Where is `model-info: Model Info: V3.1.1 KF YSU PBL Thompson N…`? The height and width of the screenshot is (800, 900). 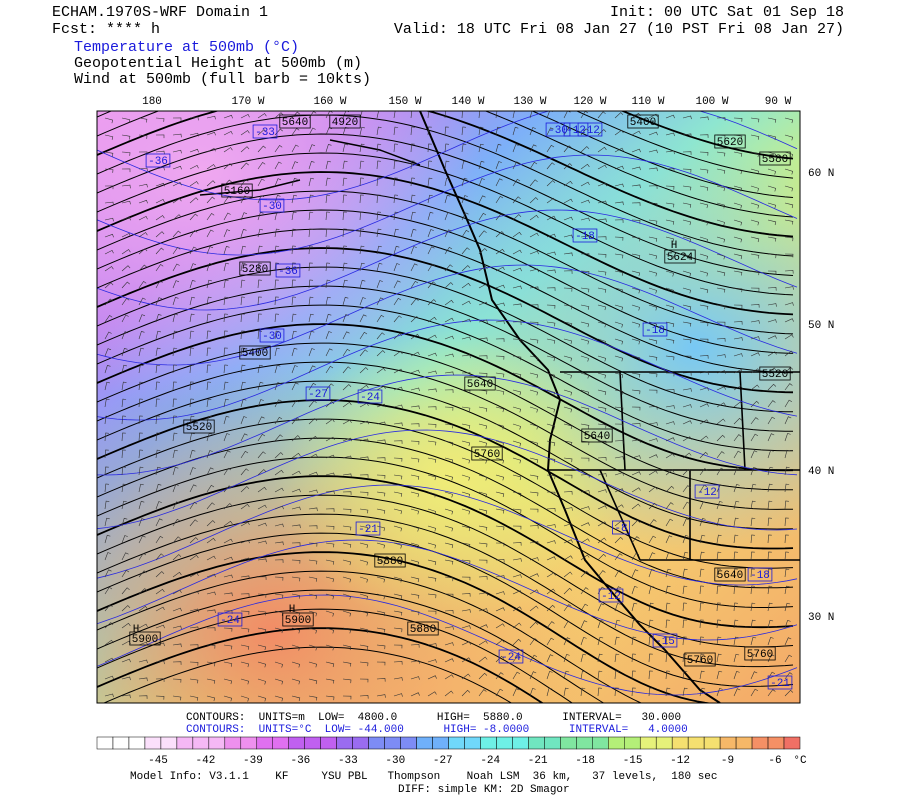 model-info: Model Info: V3.1.1 KF YSU PBL Thompson N… is located at coordinates (424, 777).